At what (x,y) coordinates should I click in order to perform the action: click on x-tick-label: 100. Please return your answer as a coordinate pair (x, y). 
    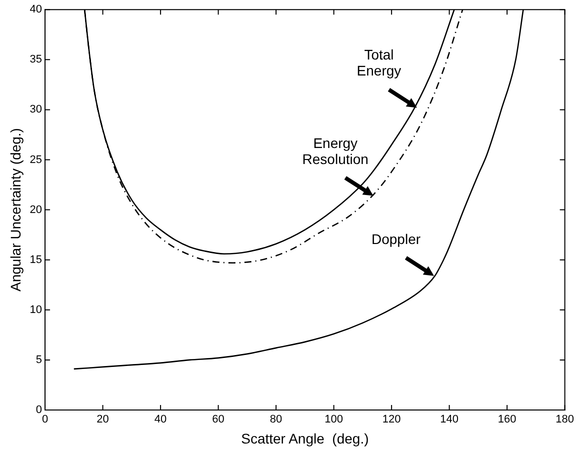
    Looking at the image, I should click on (333, 420).